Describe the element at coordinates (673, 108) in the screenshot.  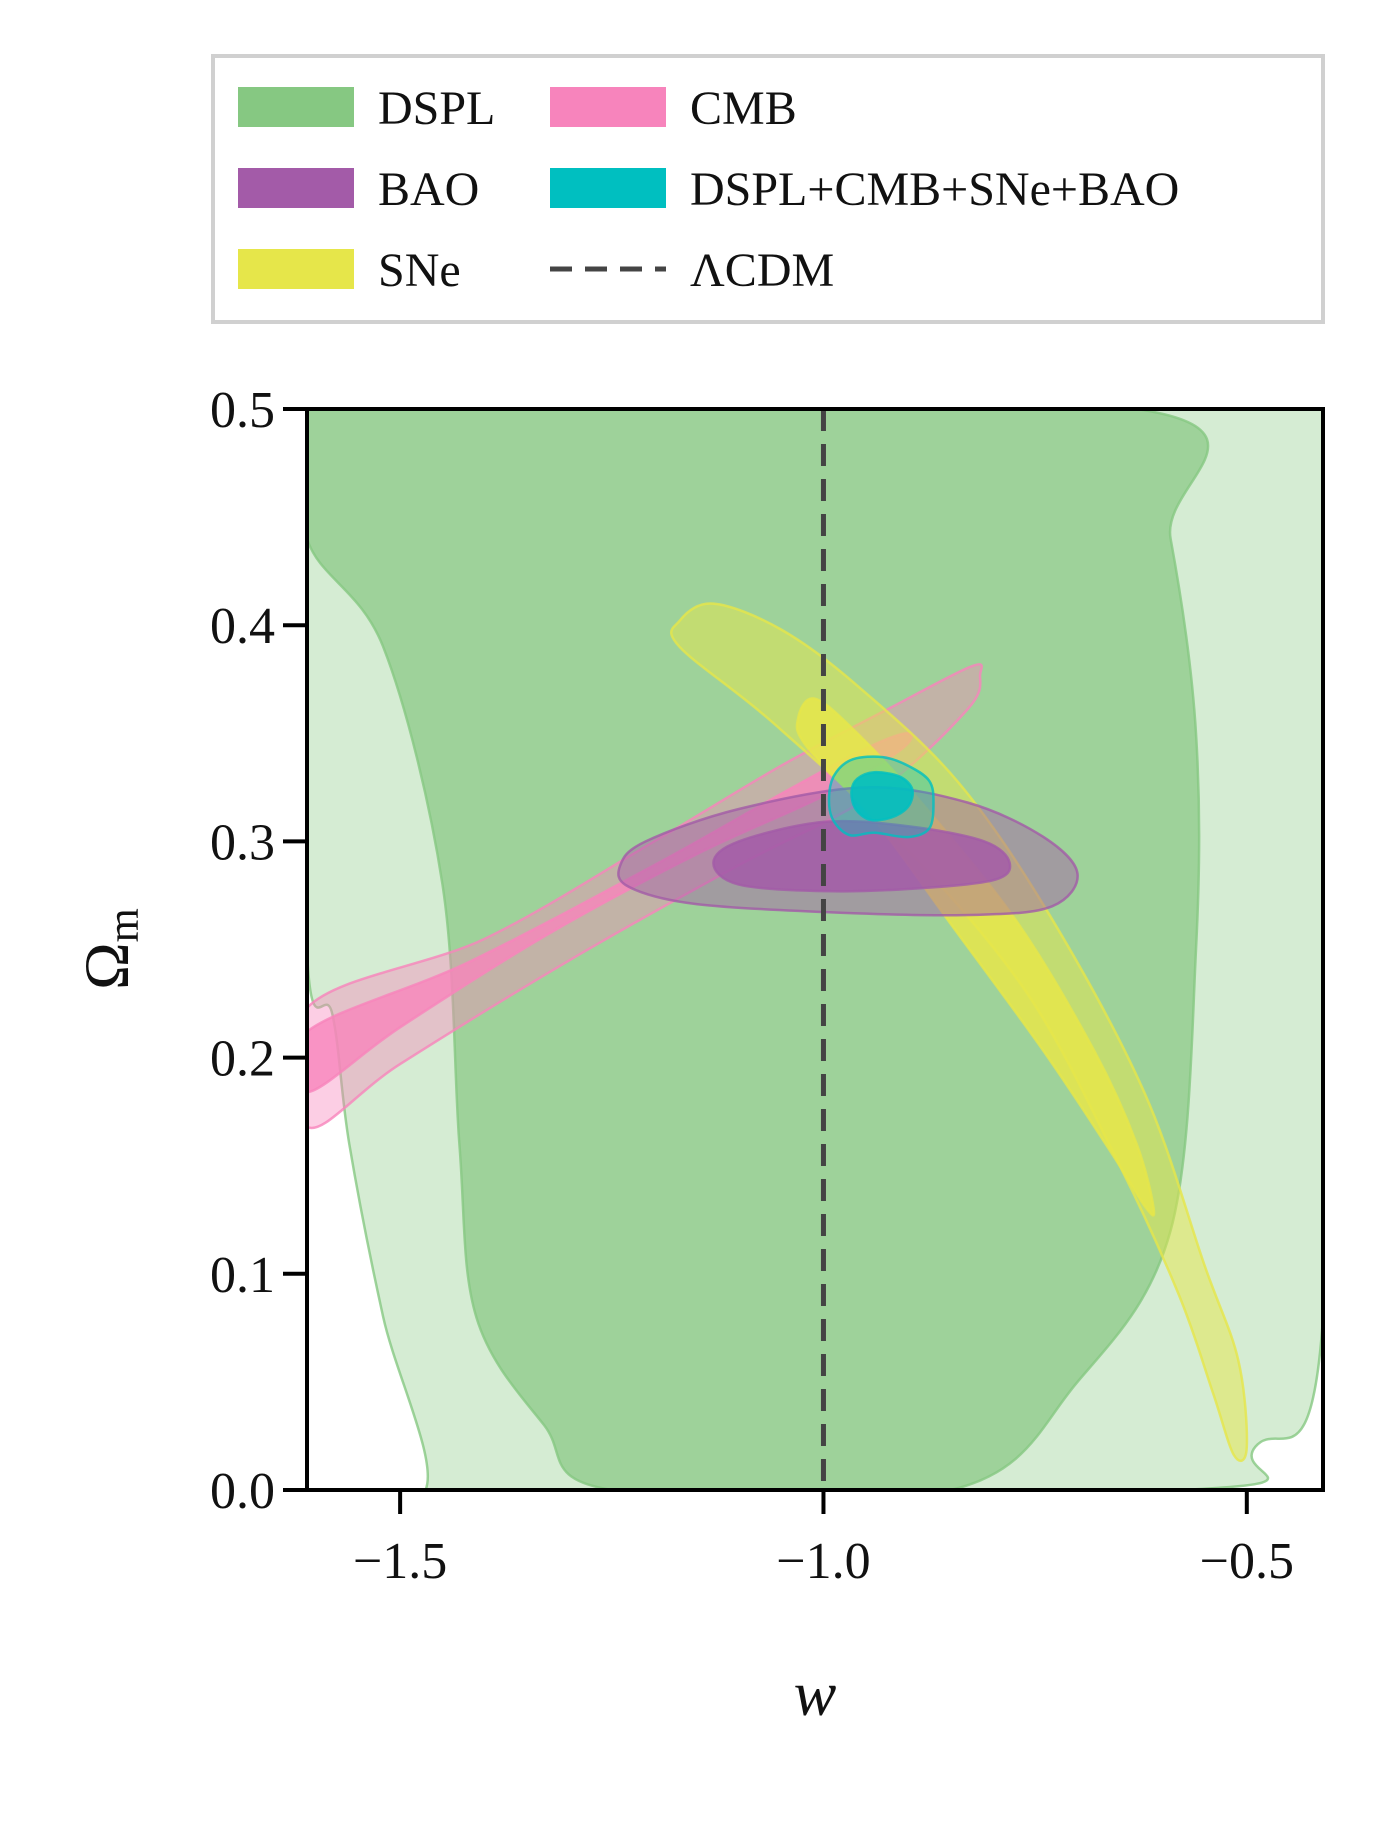
I see `legend-item-cmb: CMB` at that location.